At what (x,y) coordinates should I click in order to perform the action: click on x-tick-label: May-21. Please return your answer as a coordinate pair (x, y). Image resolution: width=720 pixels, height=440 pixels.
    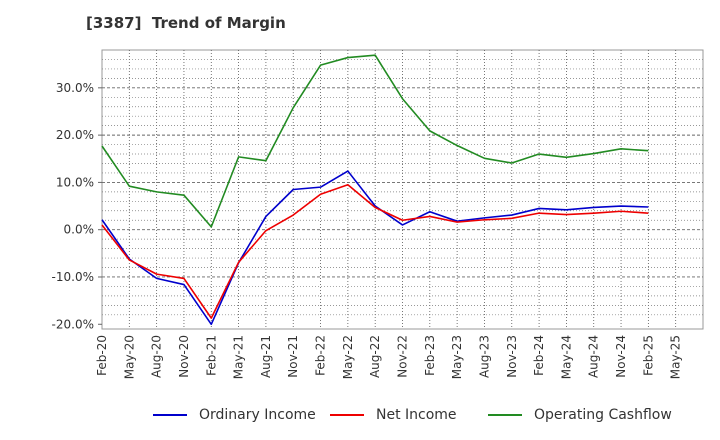
    Looking at the image, I should click on (239, 357).